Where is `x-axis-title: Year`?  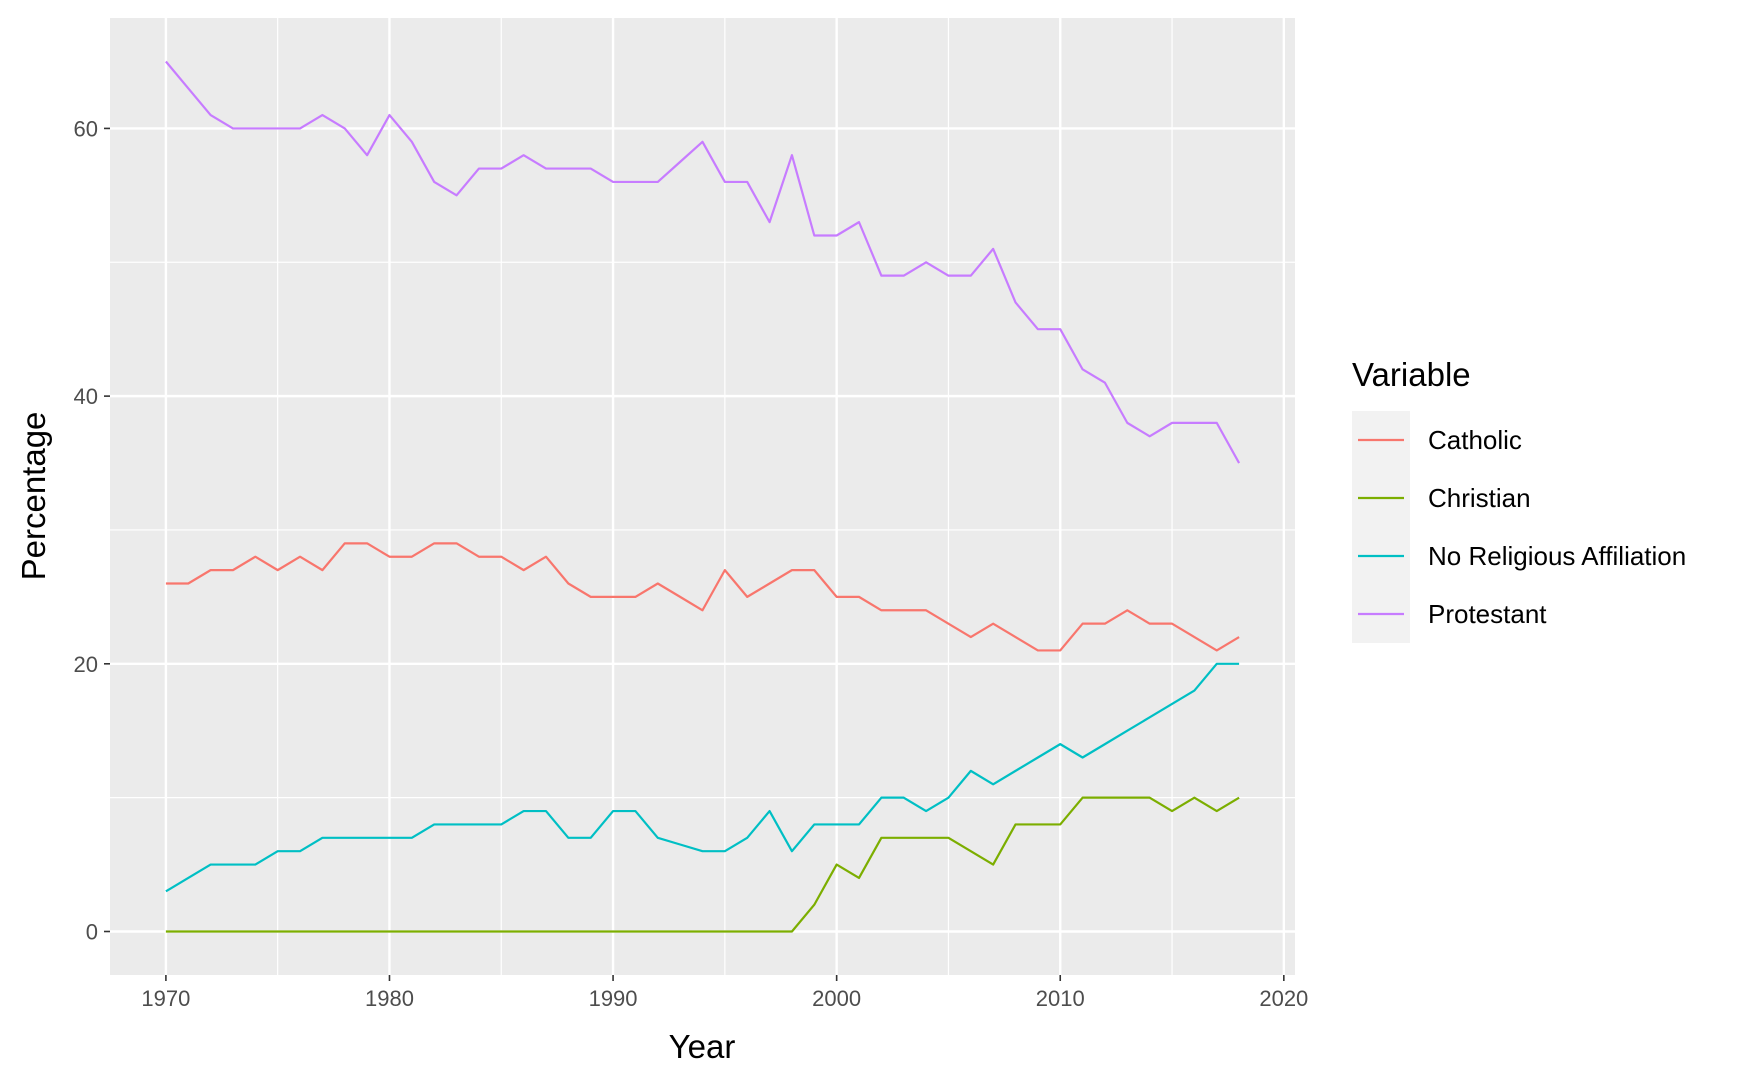 x-axis-title: Year is located at coordinates (702, 1046).